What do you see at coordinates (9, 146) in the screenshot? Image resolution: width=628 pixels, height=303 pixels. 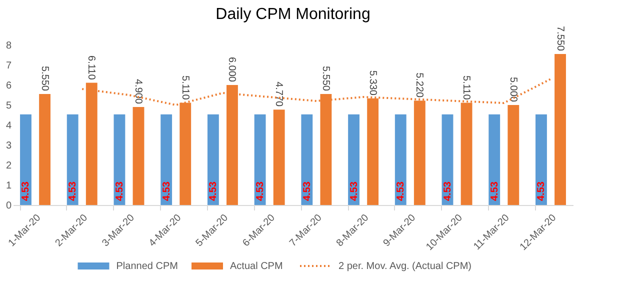 I see `y-tick-label: 3` at bounding box center [9, 146].